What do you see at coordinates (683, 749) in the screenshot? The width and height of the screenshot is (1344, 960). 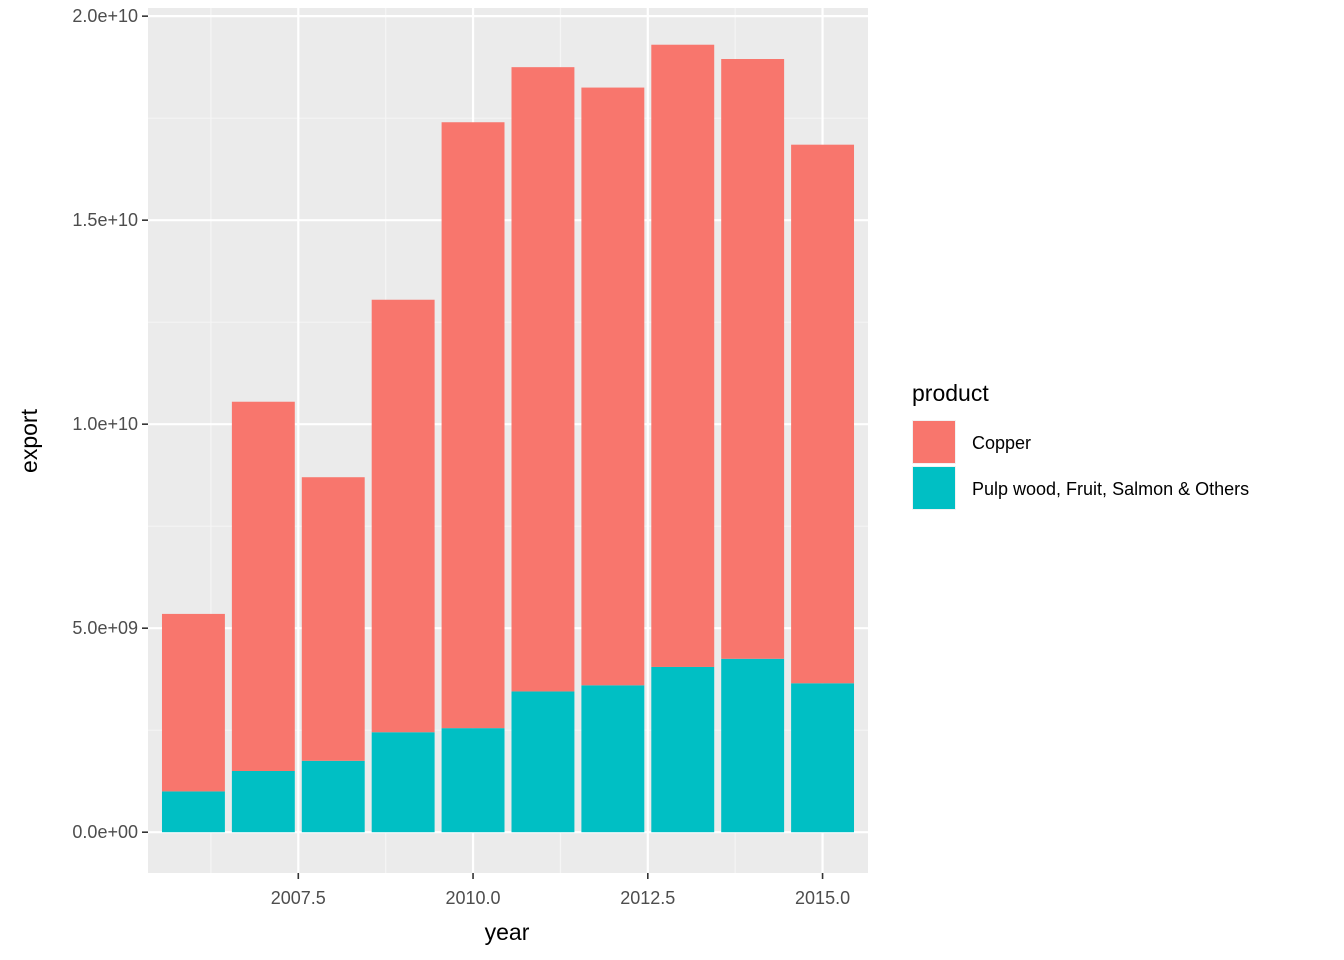 I see `bar-others-2013` at bounding box center [683, 749].